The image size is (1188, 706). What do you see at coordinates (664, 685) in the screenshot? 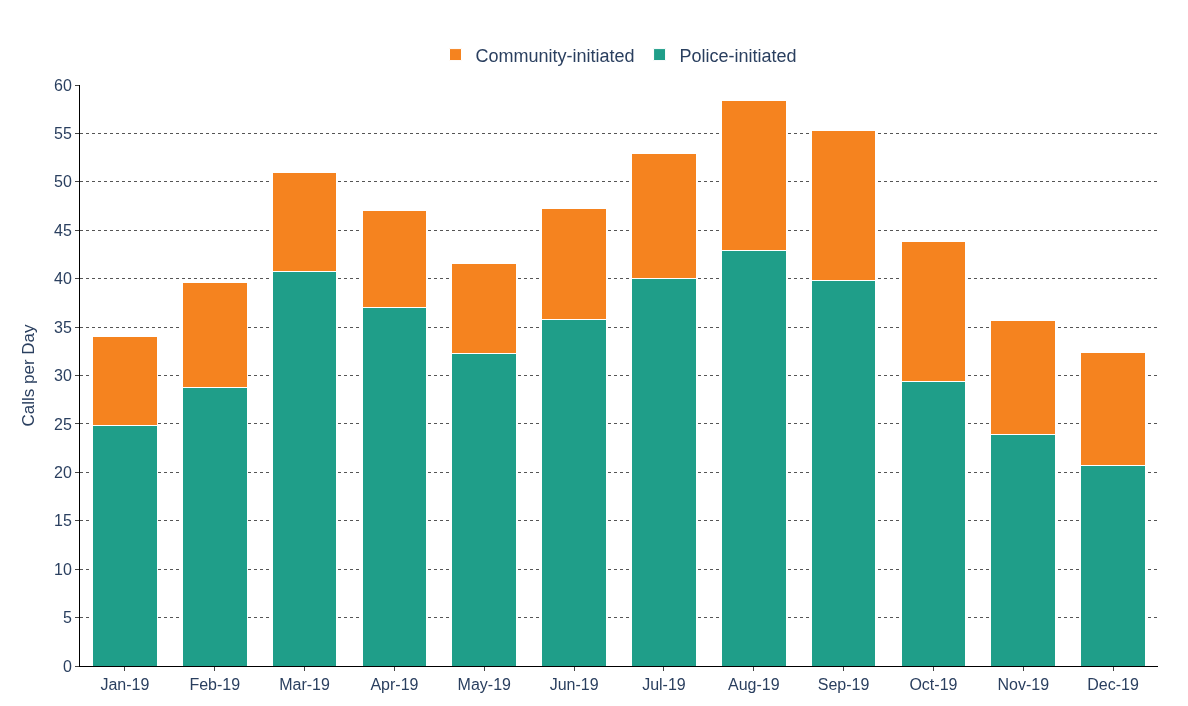
I see `x-tick-label: Jul-19` at bounding box center [664, 685].